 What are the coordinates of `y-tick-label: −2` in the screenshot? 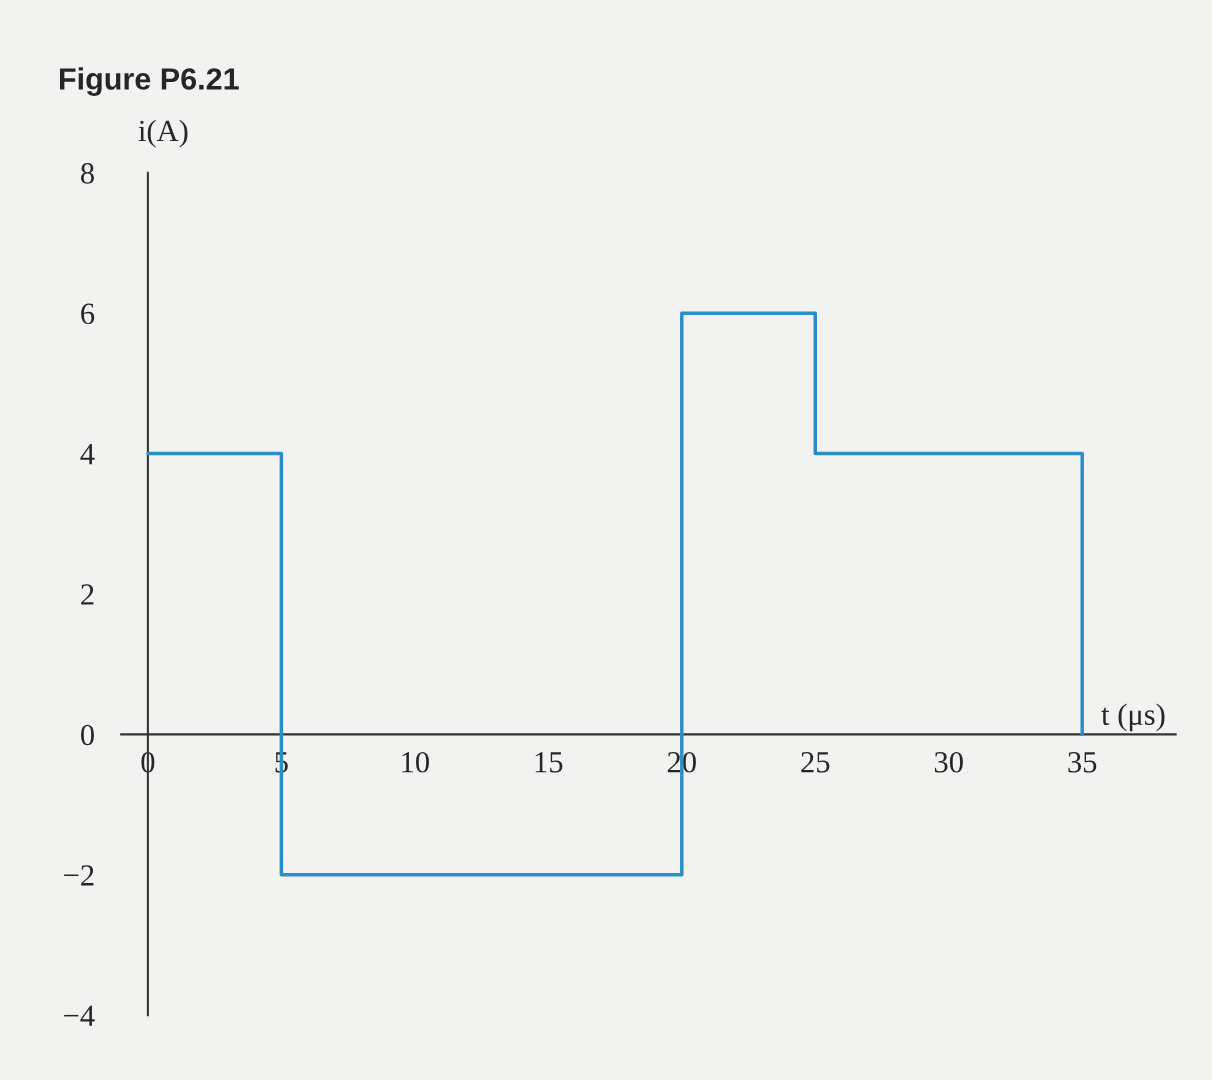 It's located at (79, 875).